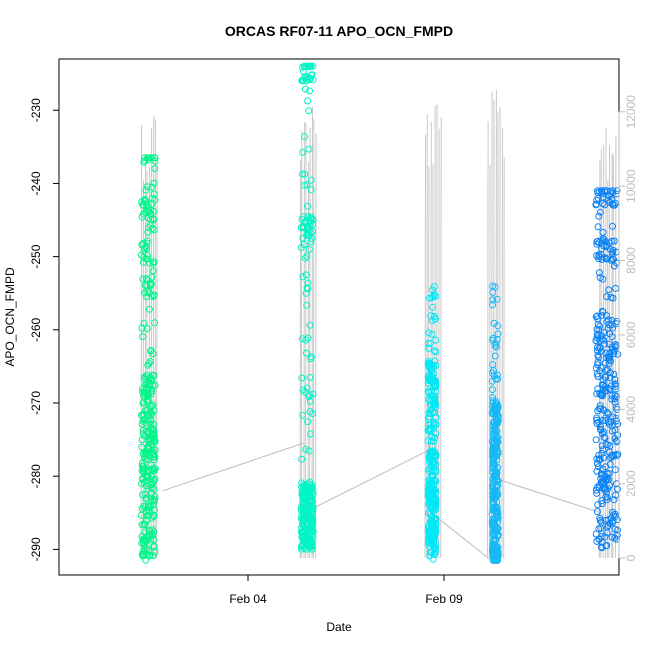  I want to click on y-tick-label: -250, so click(36, 256).